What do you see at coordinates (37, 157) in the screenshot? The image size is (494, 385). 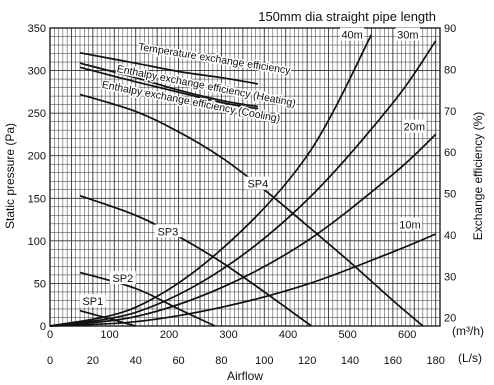 I see `y-tick-left: 200` at bounding box center [37, 157].